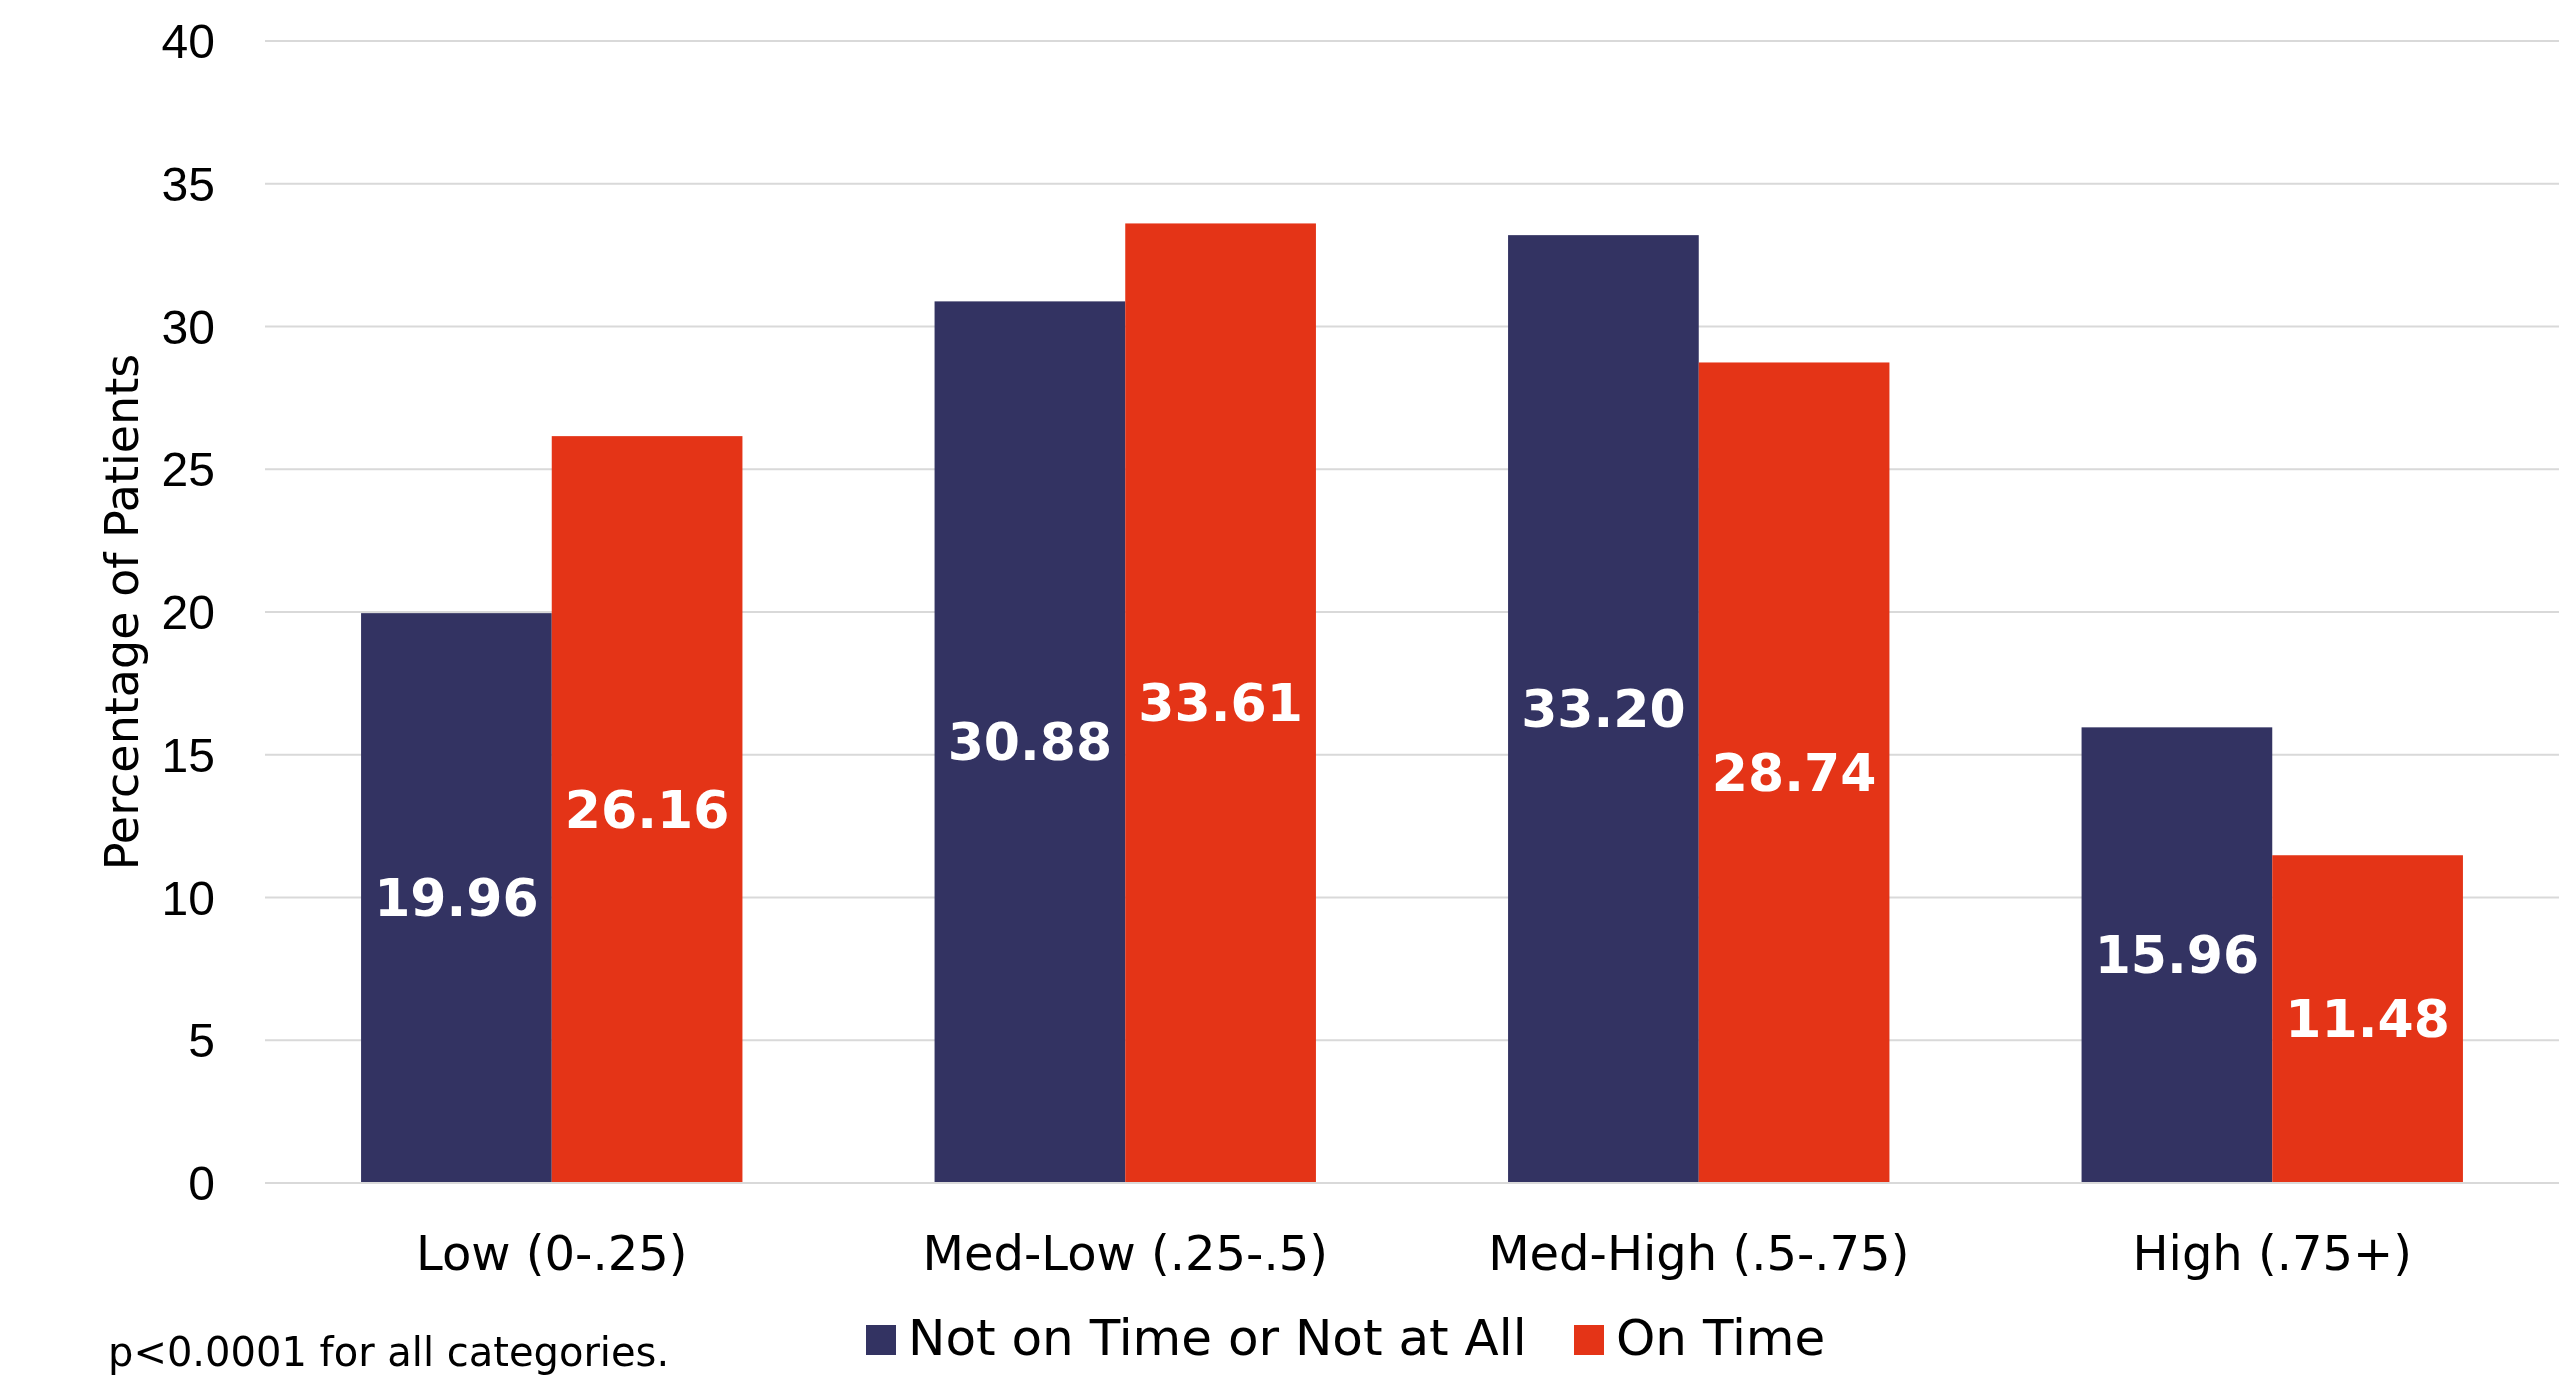  I want to click on y-tick-label: 10, so click(188, 898).